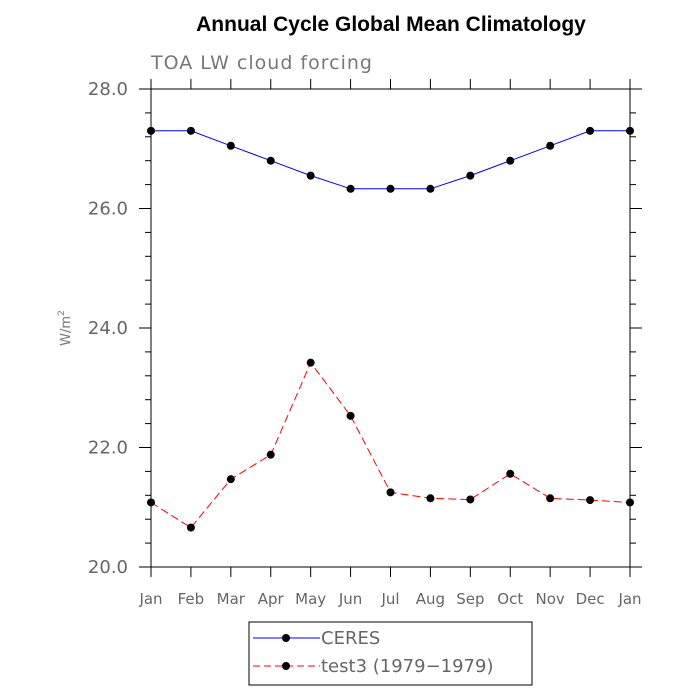 The image size is (700, 700). Describe the element at coordinates (510, 599) in the screenshot. I see `x-tick-label: Oct` at that location.